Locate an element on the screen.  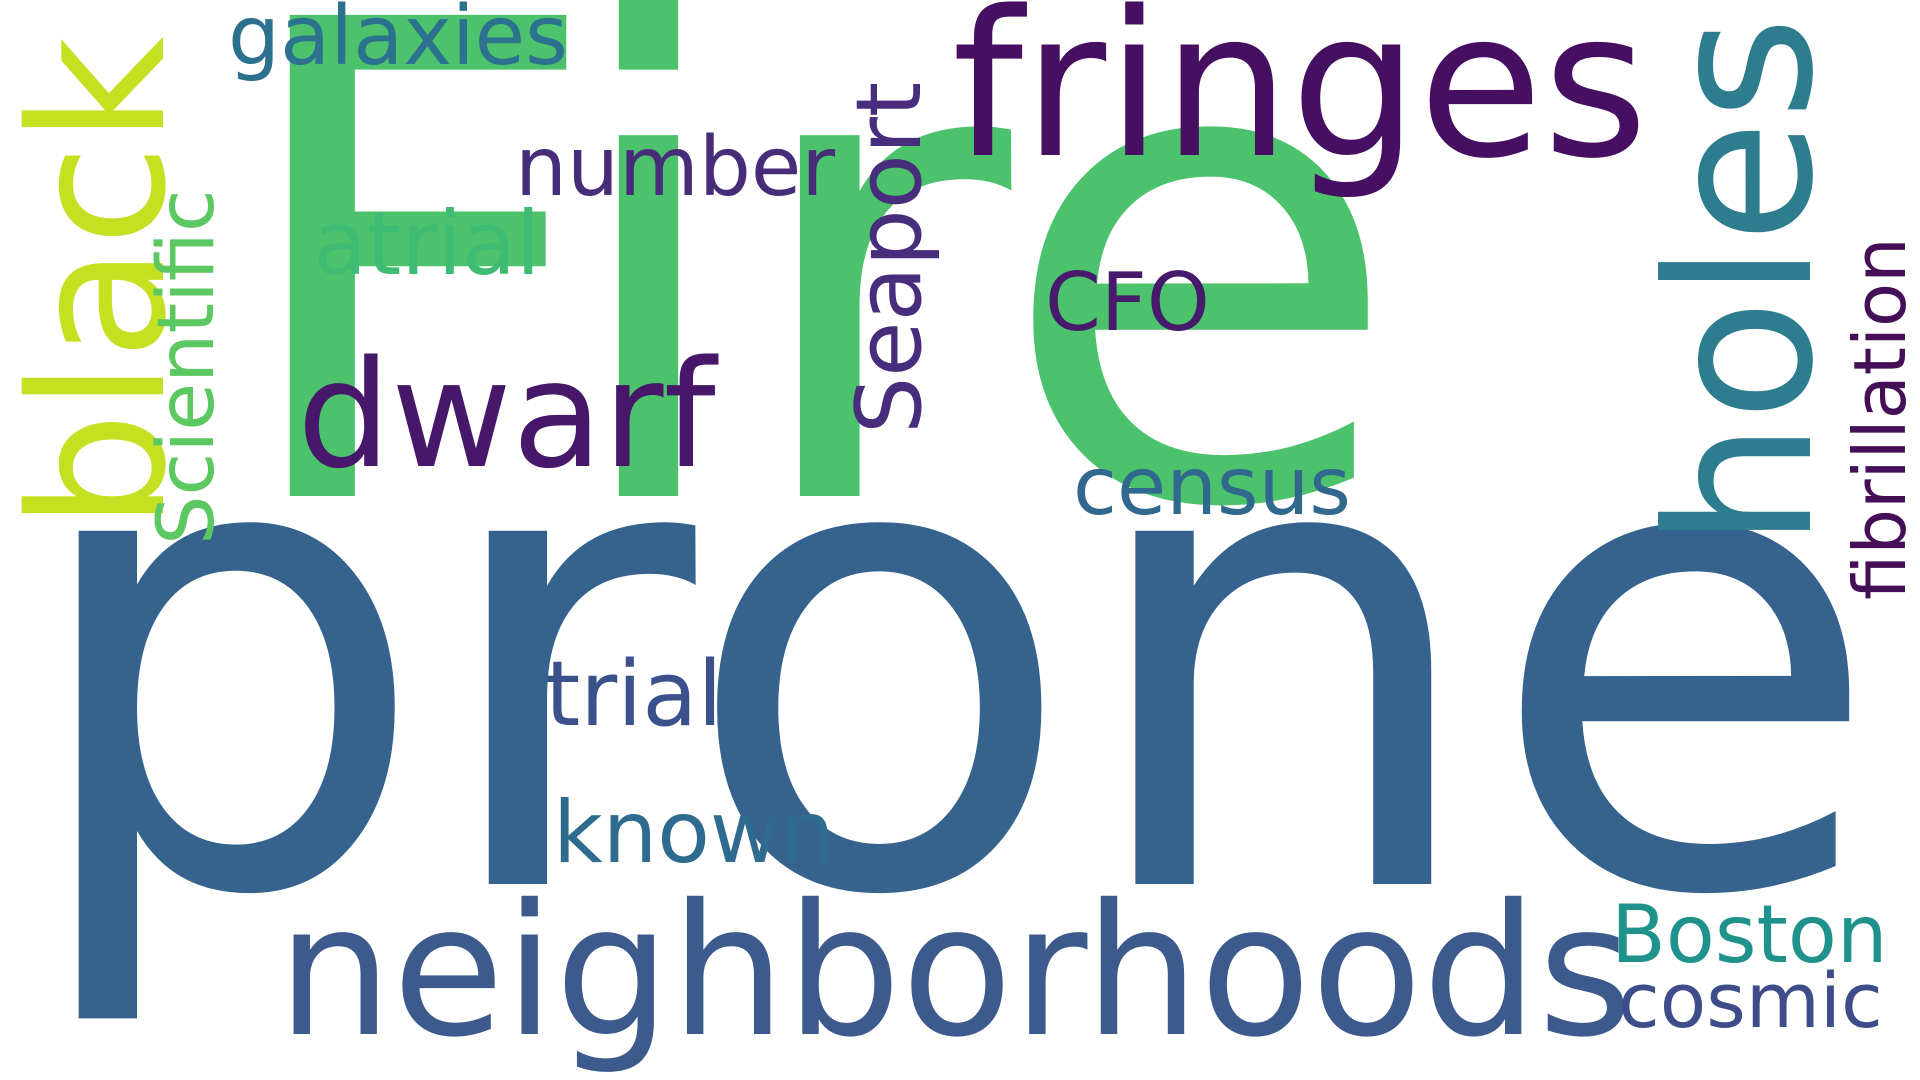
word-fibrillation: fibrillation is located at coordinates (1879, 418).